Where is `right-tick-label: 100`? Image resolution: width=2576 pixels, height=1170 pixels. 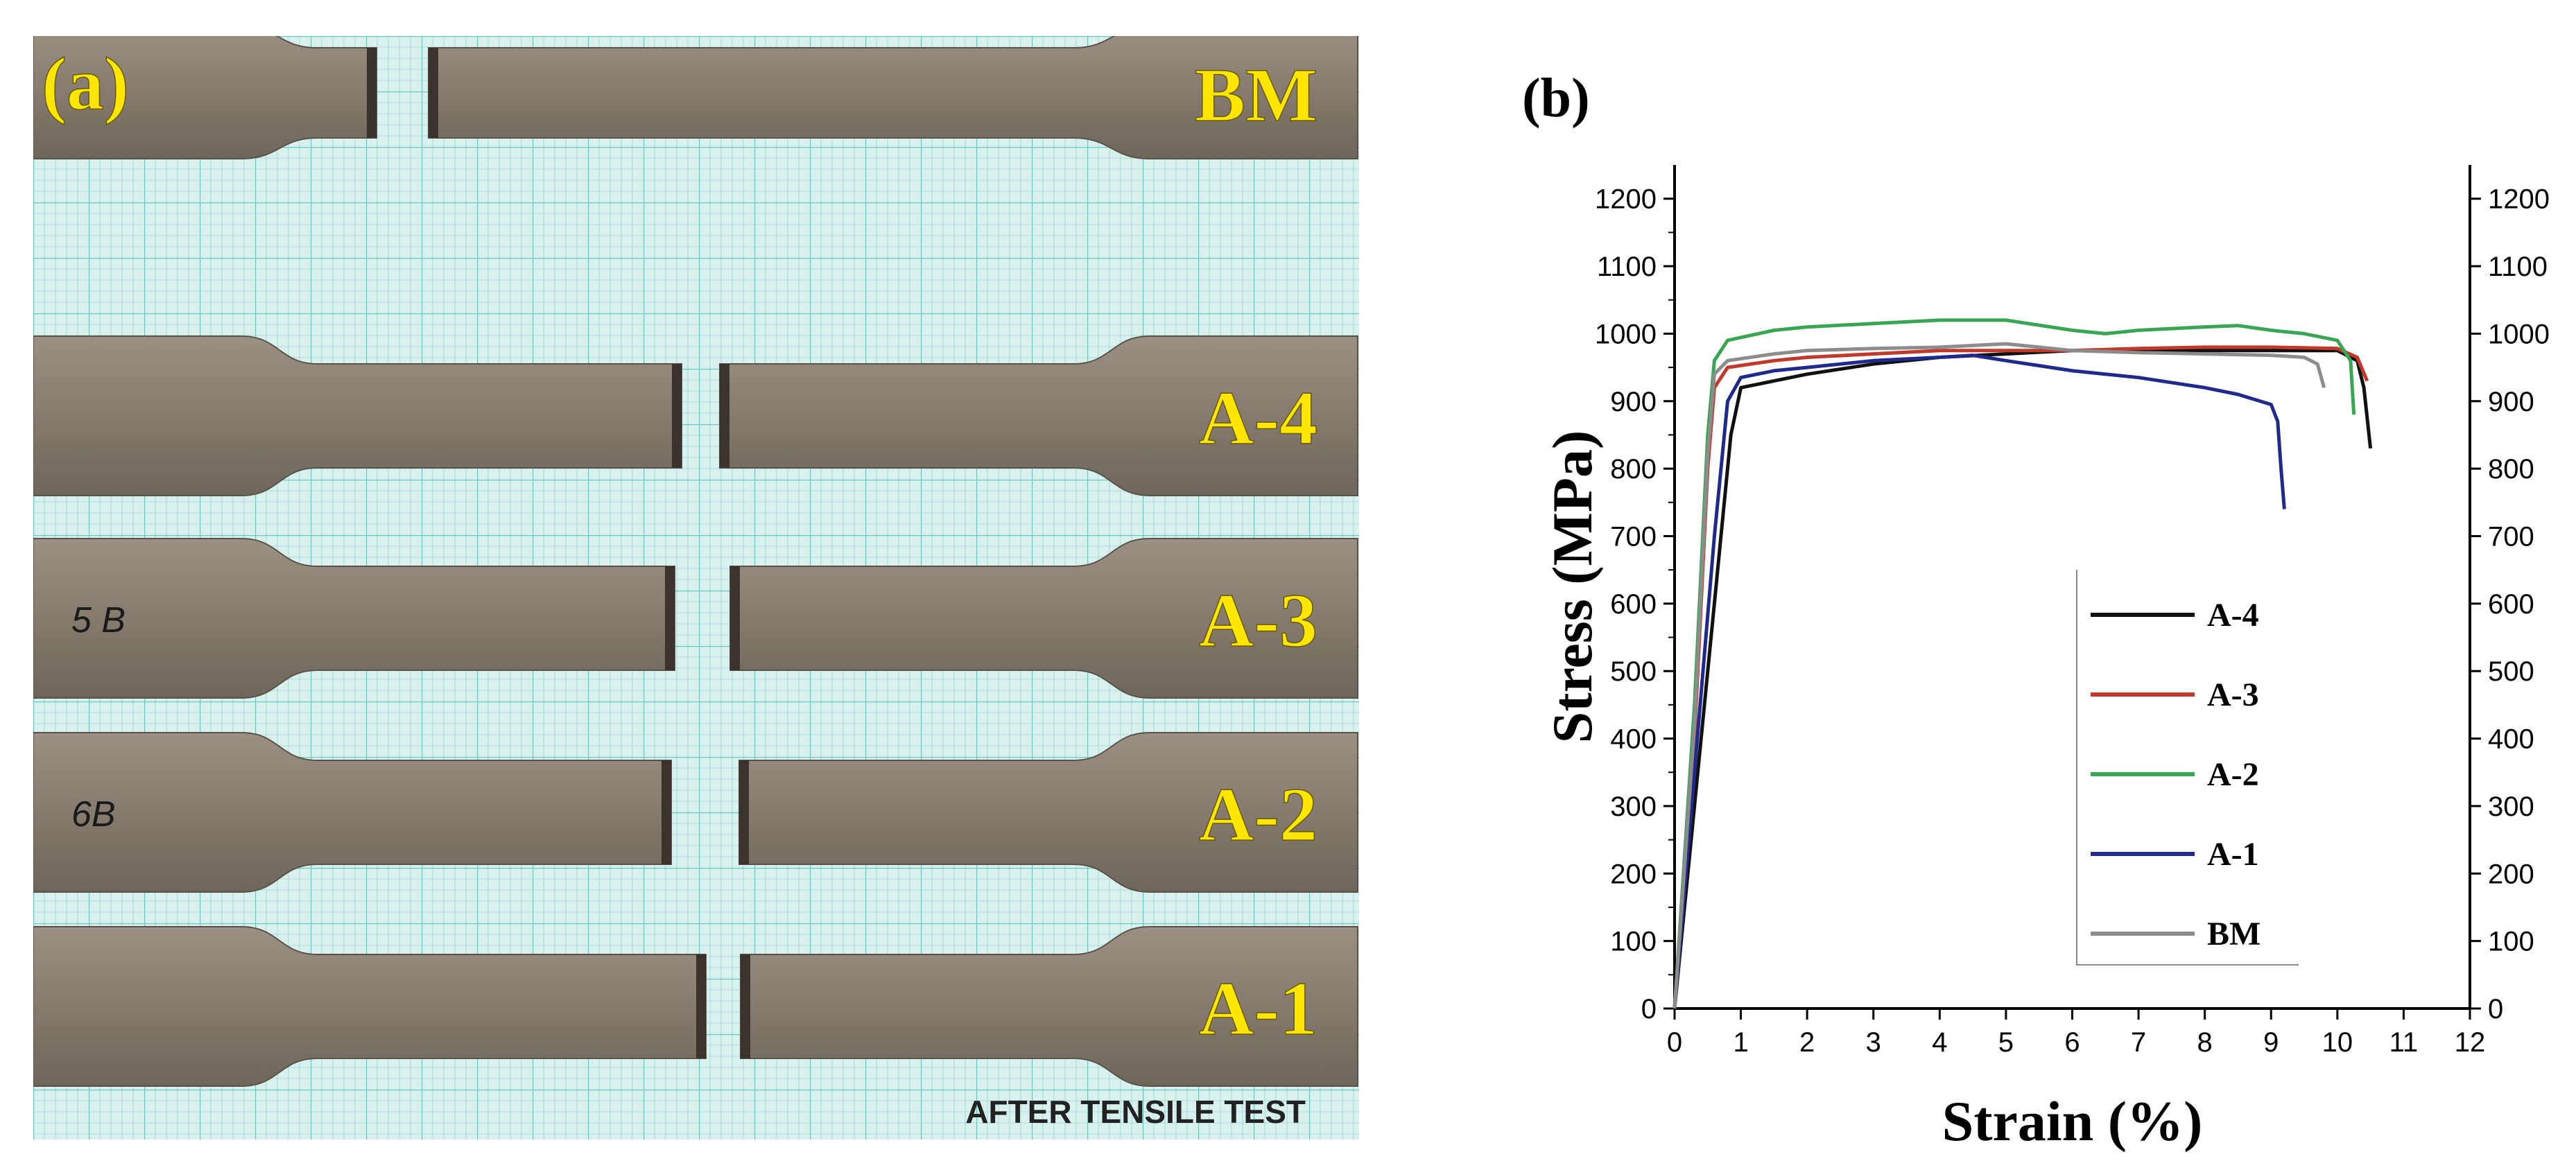 right-tick-label: 100 is located at coordinates (2511, 942).